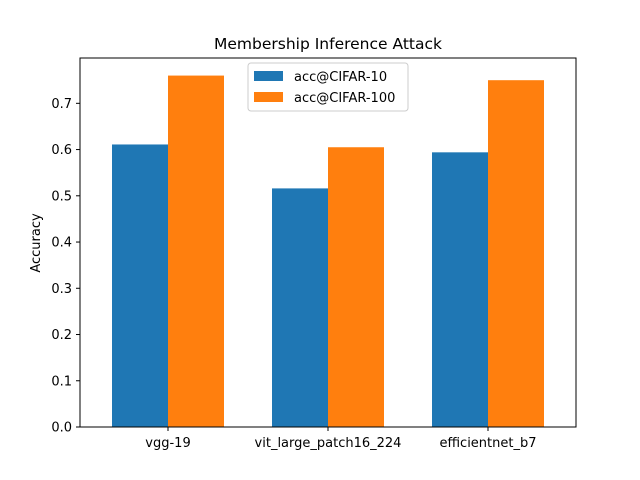 Image resolution: width=640 pixels, height=480 pixels. I want to click on y-tick-label: 0.6, so click(61, 150).